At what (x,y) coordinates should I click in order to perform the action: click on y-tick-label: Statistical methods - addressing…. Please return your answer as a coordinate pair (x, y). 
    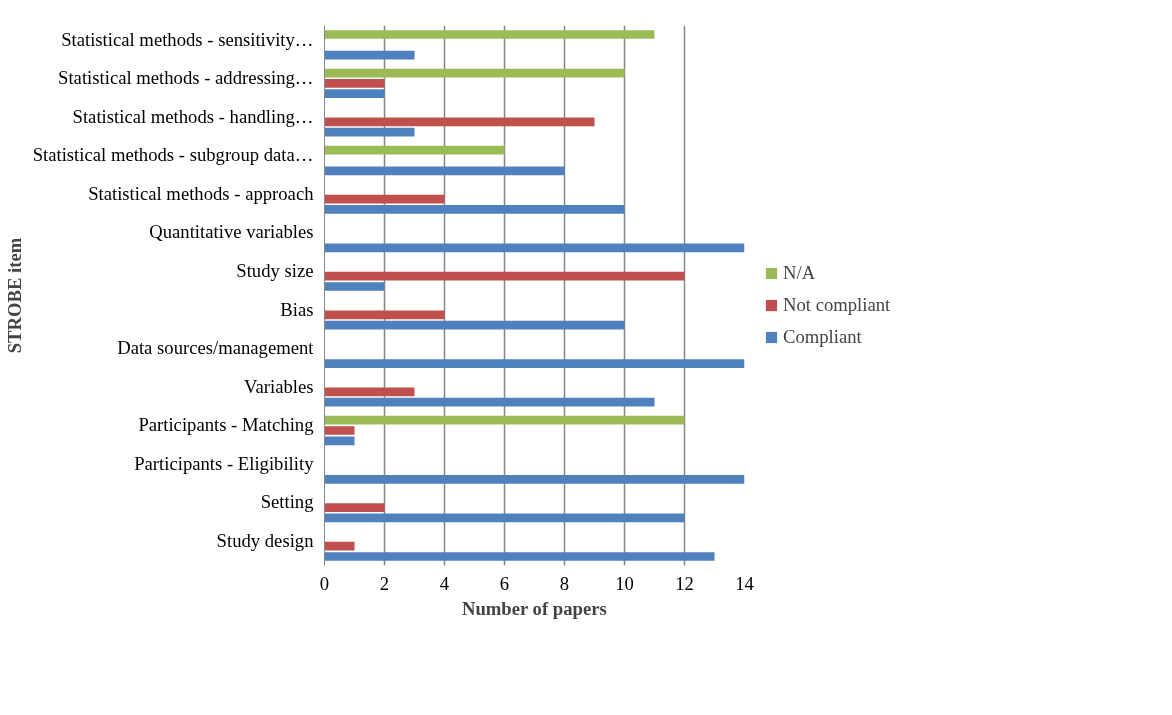
    Looking at the image, I should click on (186, 78).